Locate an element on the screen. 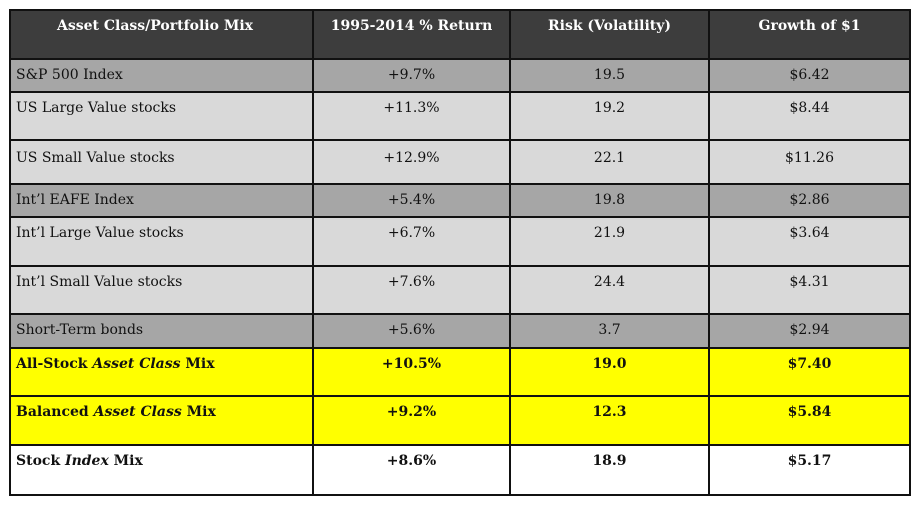  risk-cell: 18.9 is located at coordinates (609, 470).